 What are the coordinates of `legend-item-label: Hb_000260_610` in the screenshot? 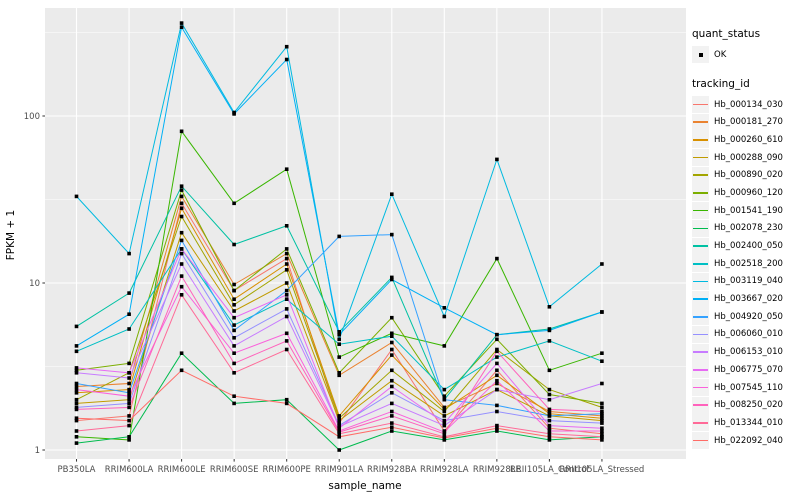 It's located at (748, 139).